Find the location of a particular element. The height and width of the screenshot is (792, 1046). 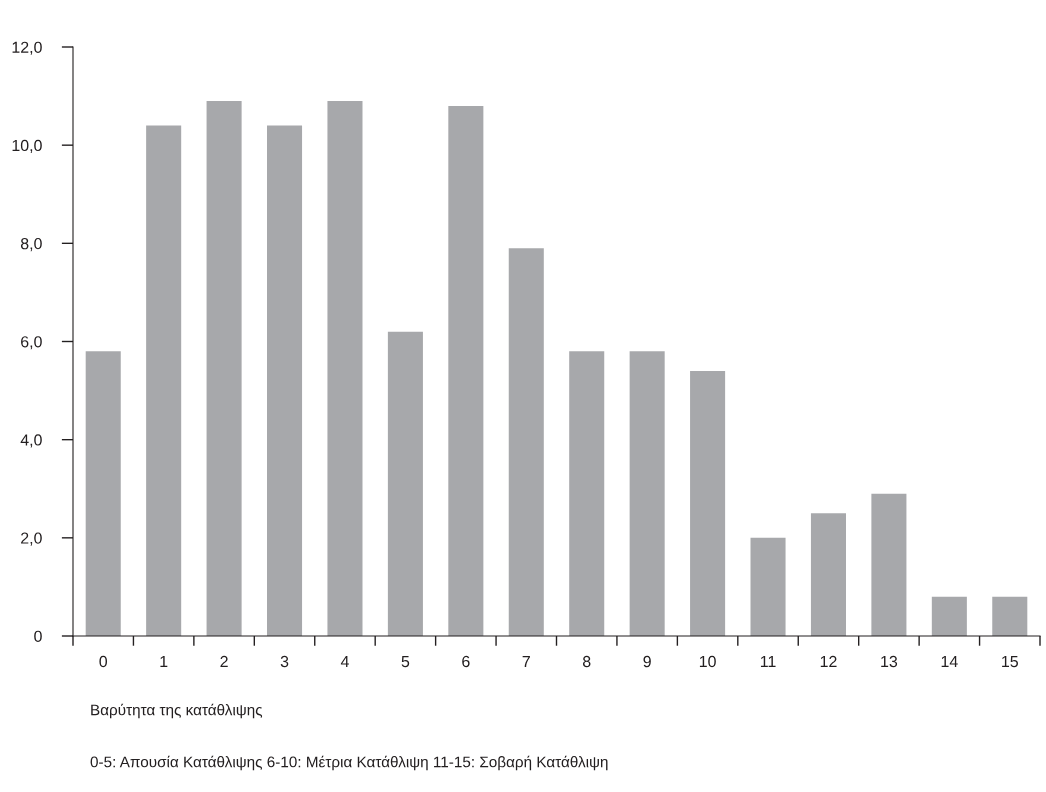

text: 0-5: Απουσία Κατάθλιψης 6-10: Μέτρια Κατάθλιψη 11-15: Σοβαρή Κατάθλιψη is located at coordinates (349, 763).